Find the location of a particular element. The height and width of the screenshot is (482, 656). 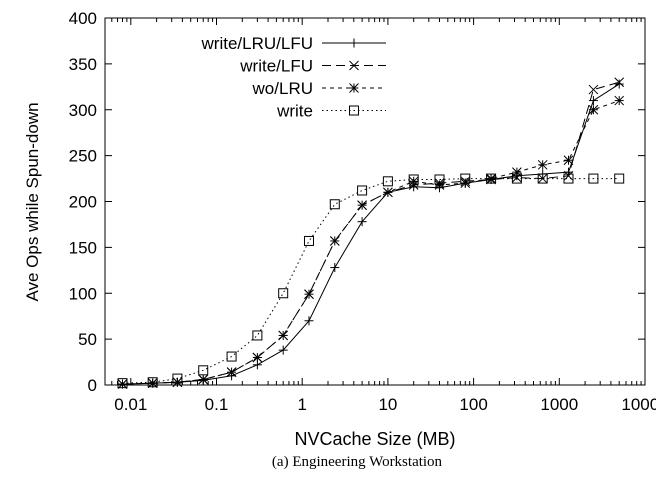

x-tick-label: 0.1 is located at coordinates (217, 404).